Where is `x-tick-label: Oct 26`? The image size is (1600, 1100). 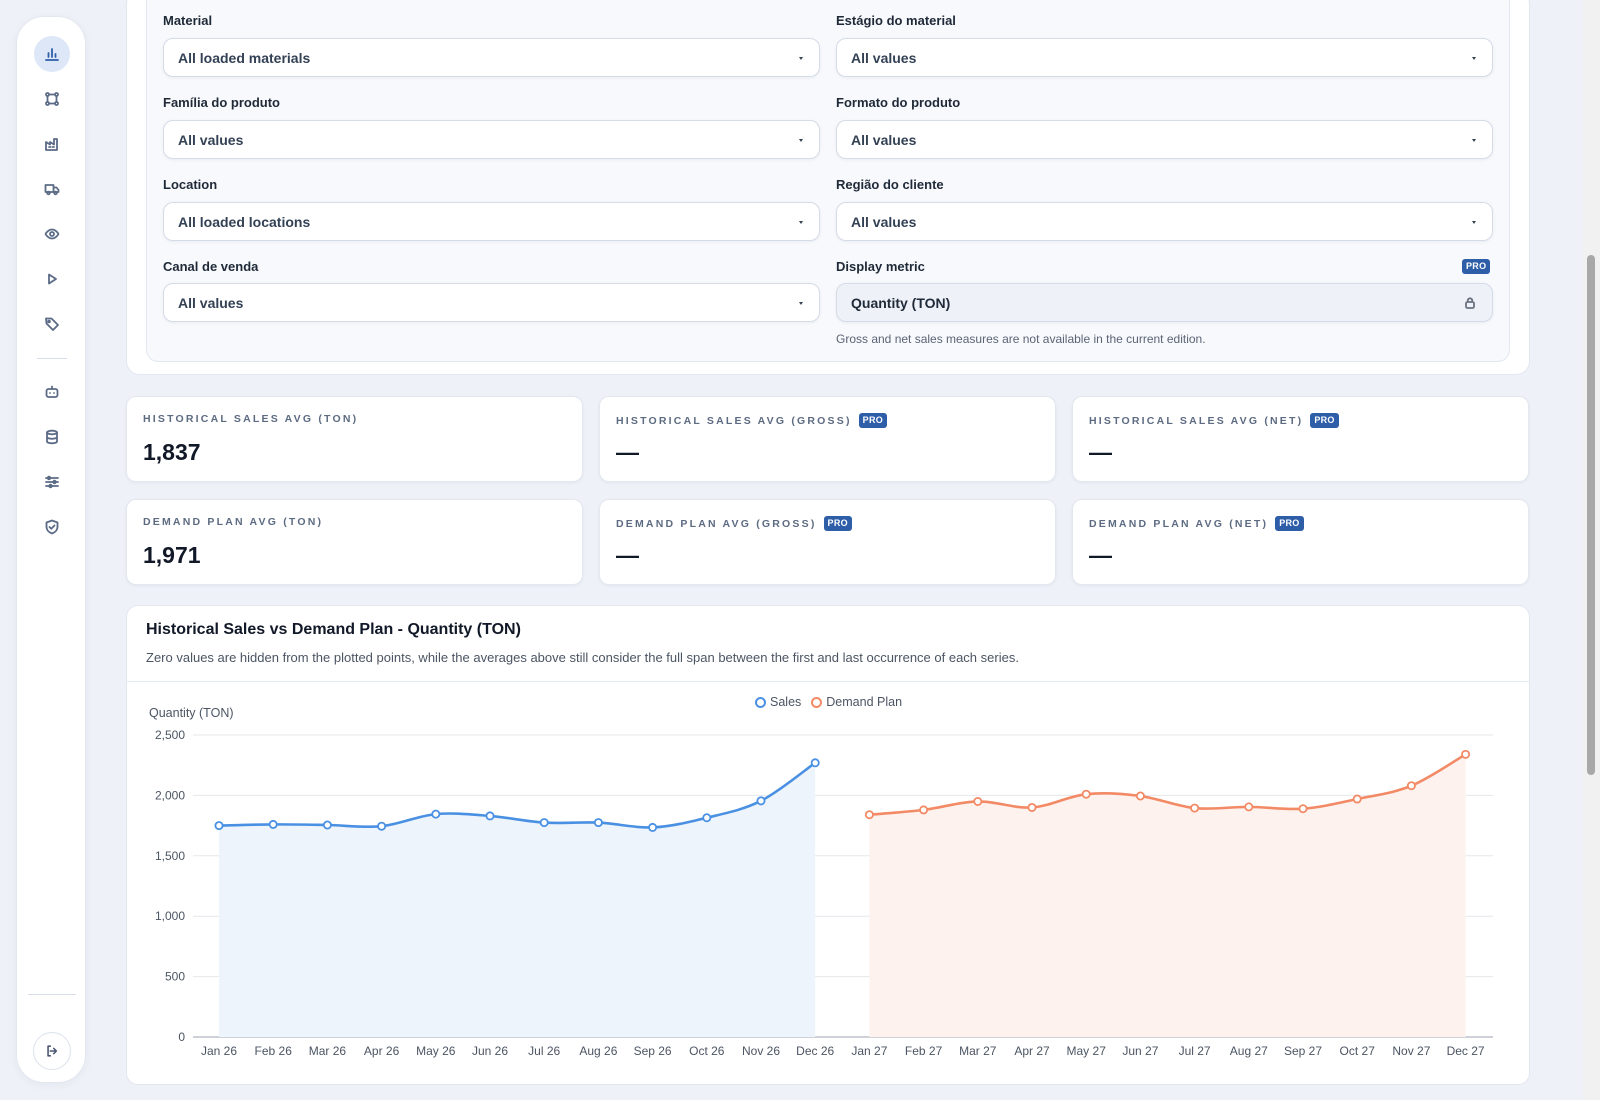
x-tick-label: Oct 26 is located at coordinates (707, 1051).